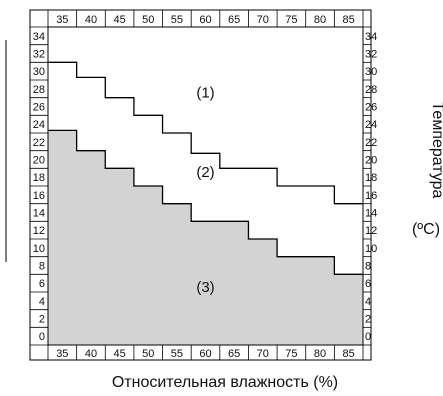 The image size is (443, 396). Describe the element at coordinates (205, 172) in the screenshot. I see `region-label: (2)` at that location.